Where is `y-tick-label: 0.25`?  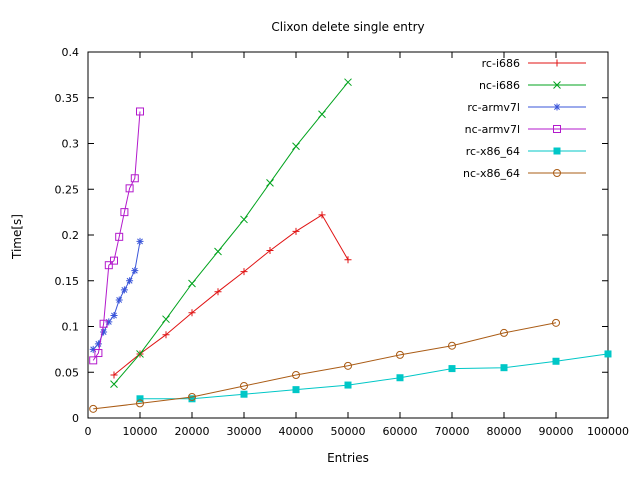 y-tick-label: 0.25 is located at coordinates (67, 189).